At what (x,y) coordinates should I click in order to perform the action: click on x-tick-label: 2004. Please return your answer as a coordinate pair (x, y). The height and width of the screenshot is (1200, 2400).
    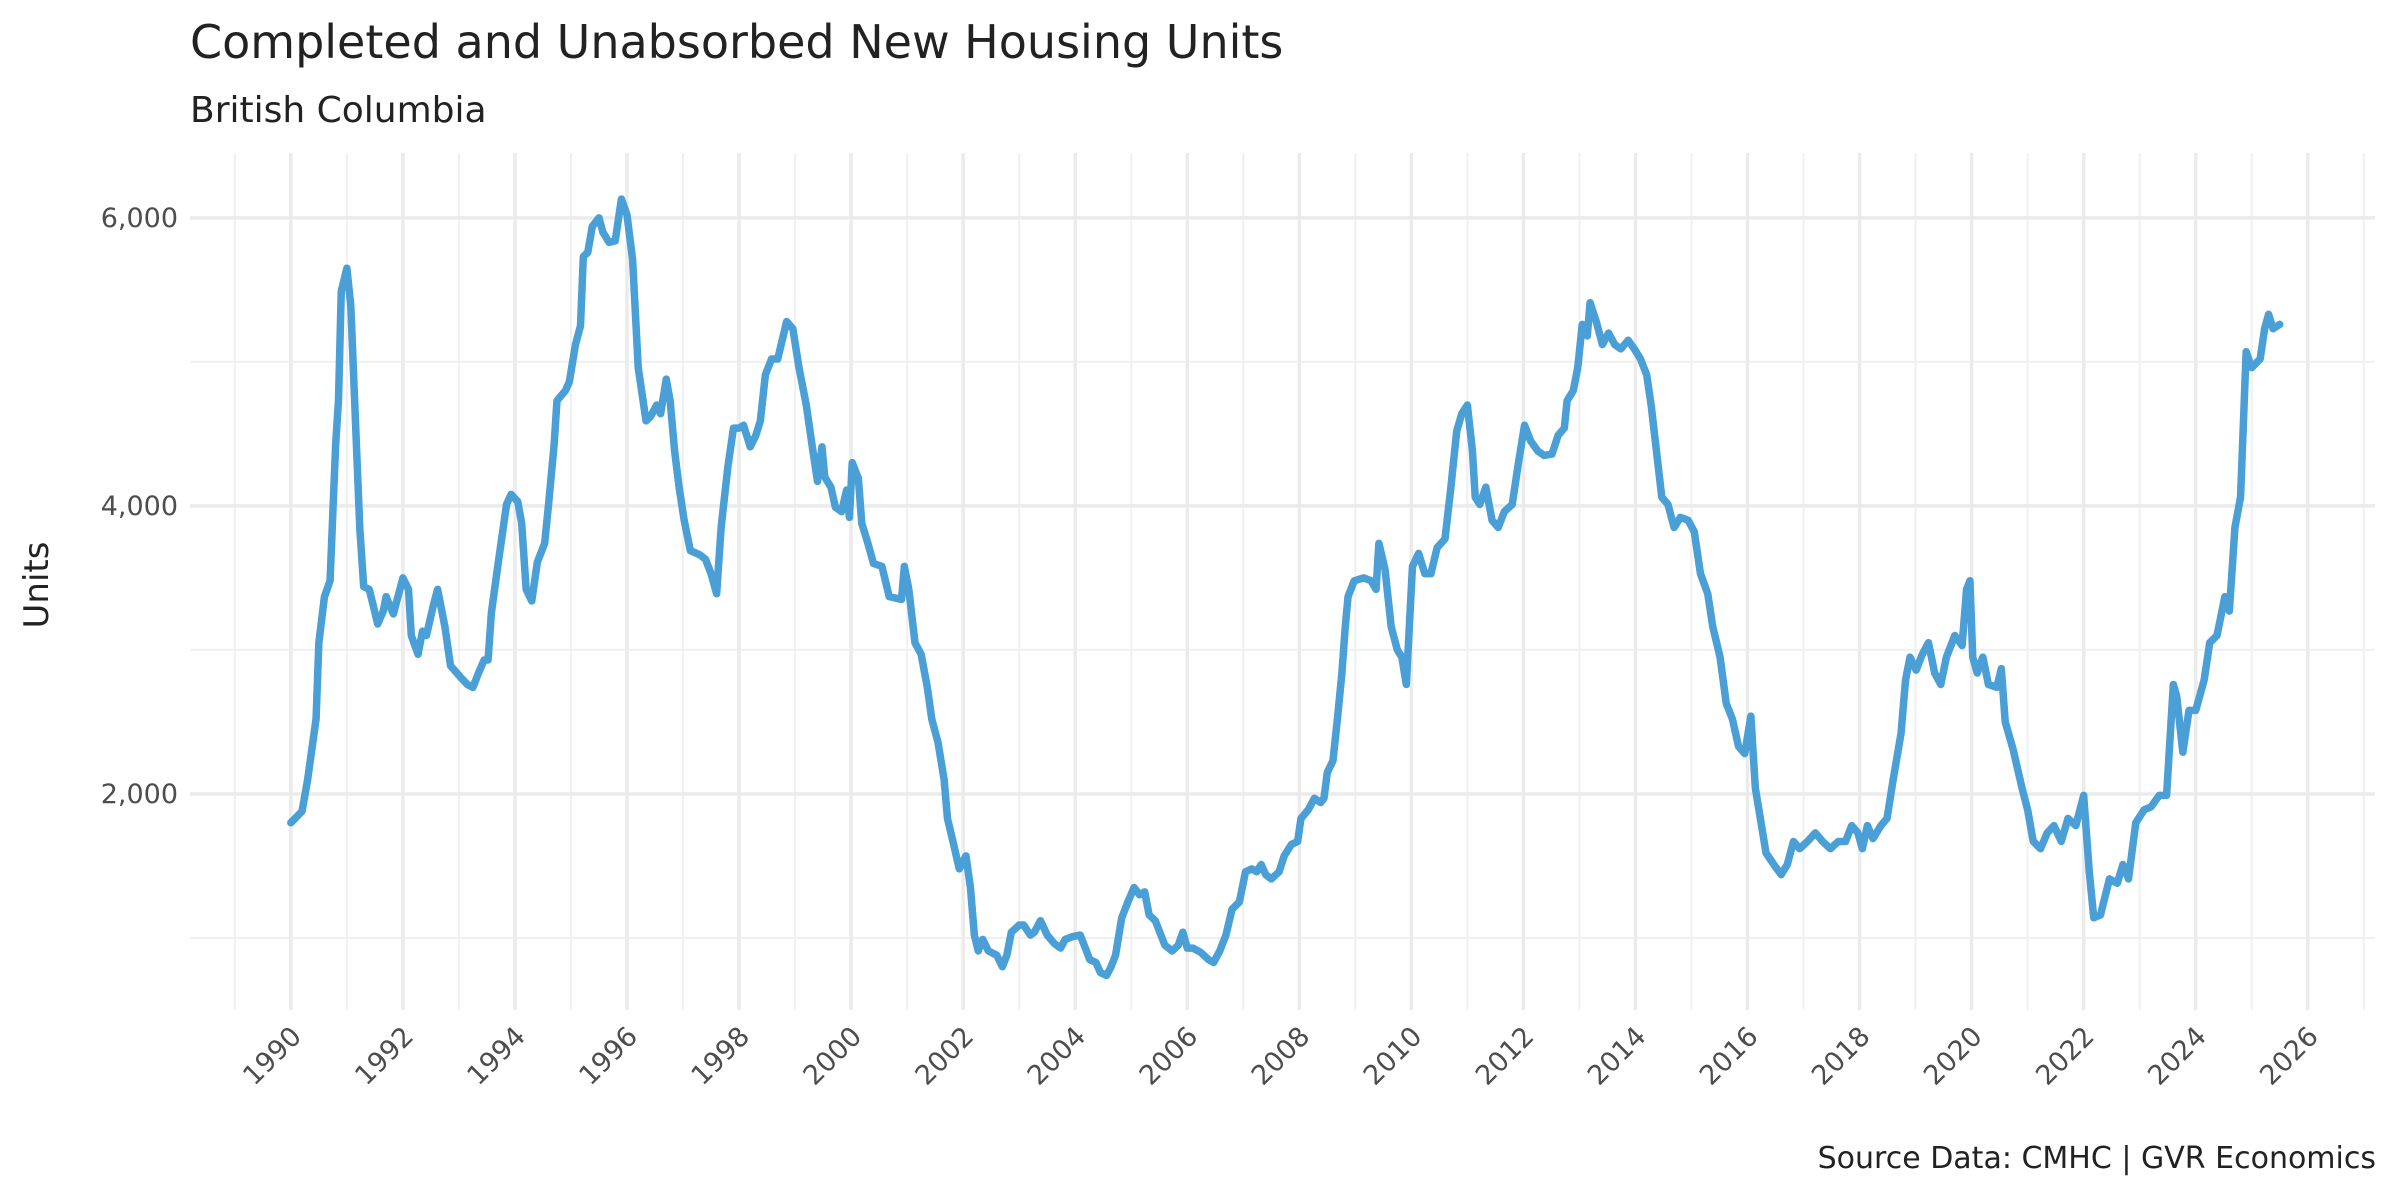
    Looking at the image, I should click on (1057, 1056).